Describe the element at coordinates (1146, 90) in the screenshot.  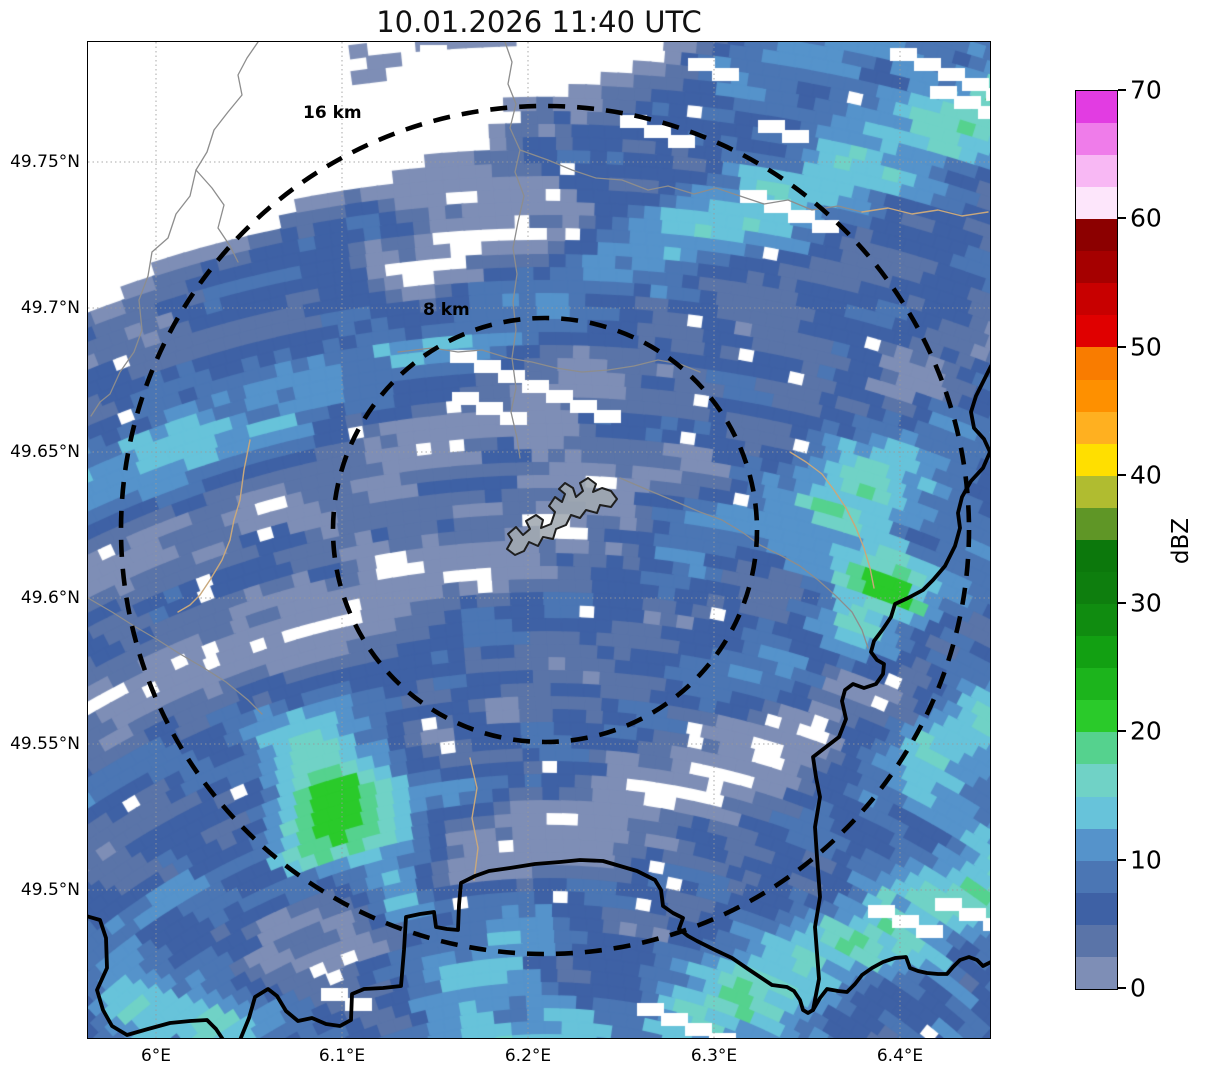
I see `colorbar-tick-label: 70` at that location.